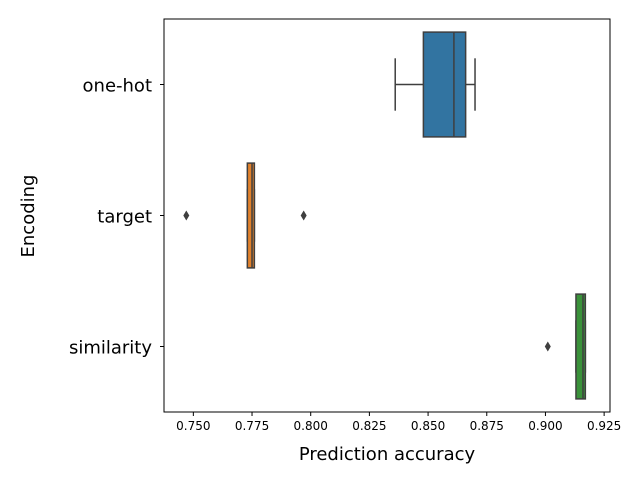  Describe the element at coordinates (369, 426) in the screenshot. I see `x-tick-label: 0.825` at that location.